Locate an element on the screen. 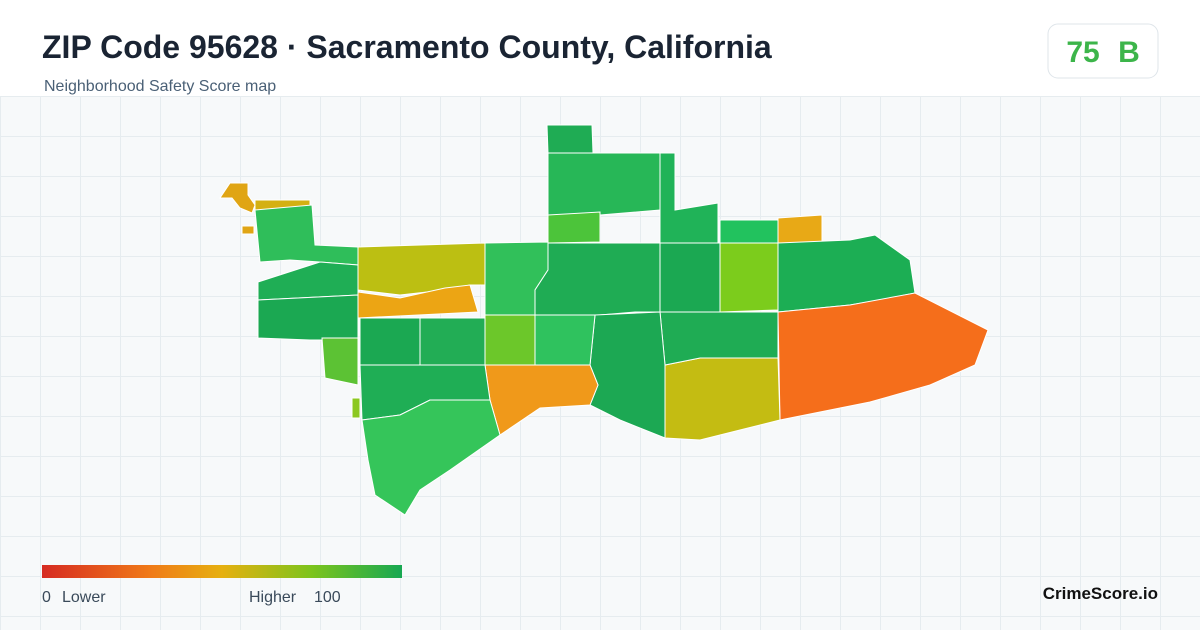 This screenshot has height=630, width=1200. subtitle: Neighborhood Safety Score map is located at coordinates (160, 86).